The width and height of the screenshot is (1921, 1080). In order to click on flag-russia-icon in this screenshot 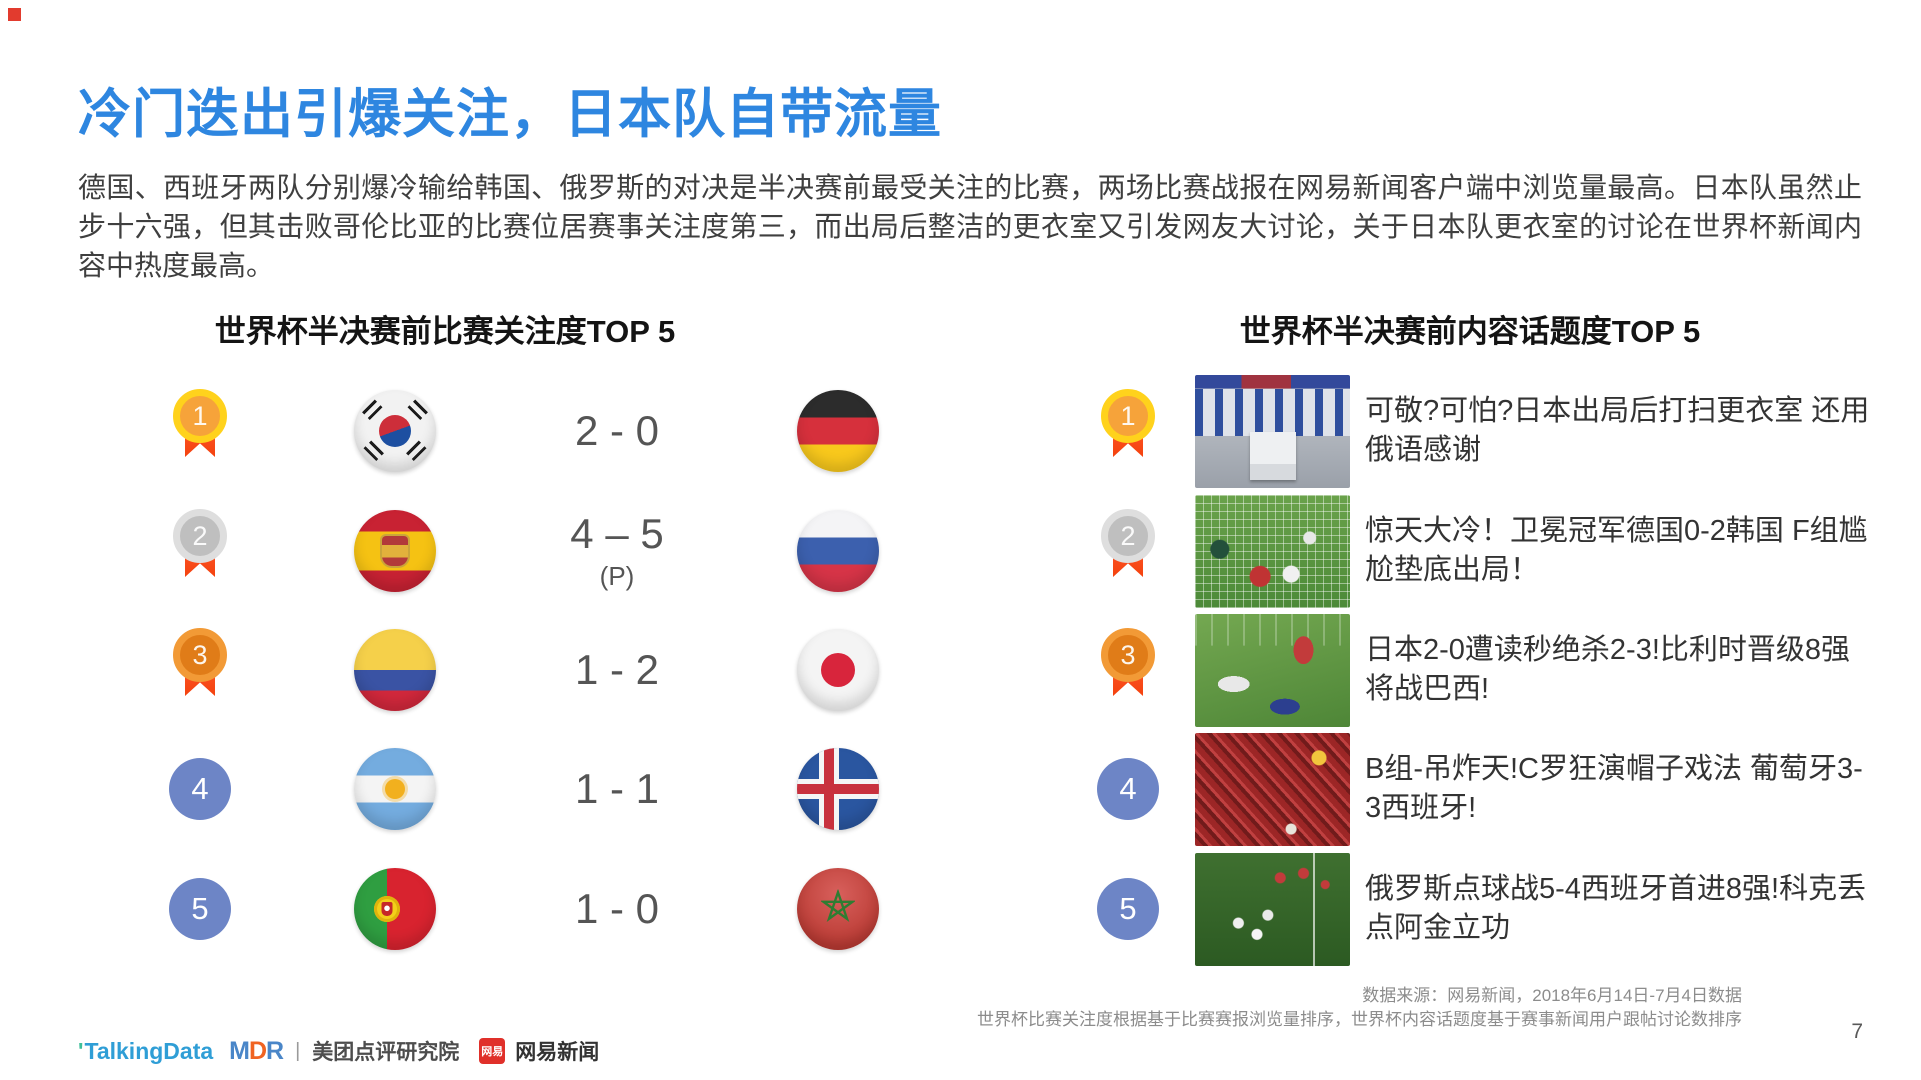, I will do `click(838, 551)`.